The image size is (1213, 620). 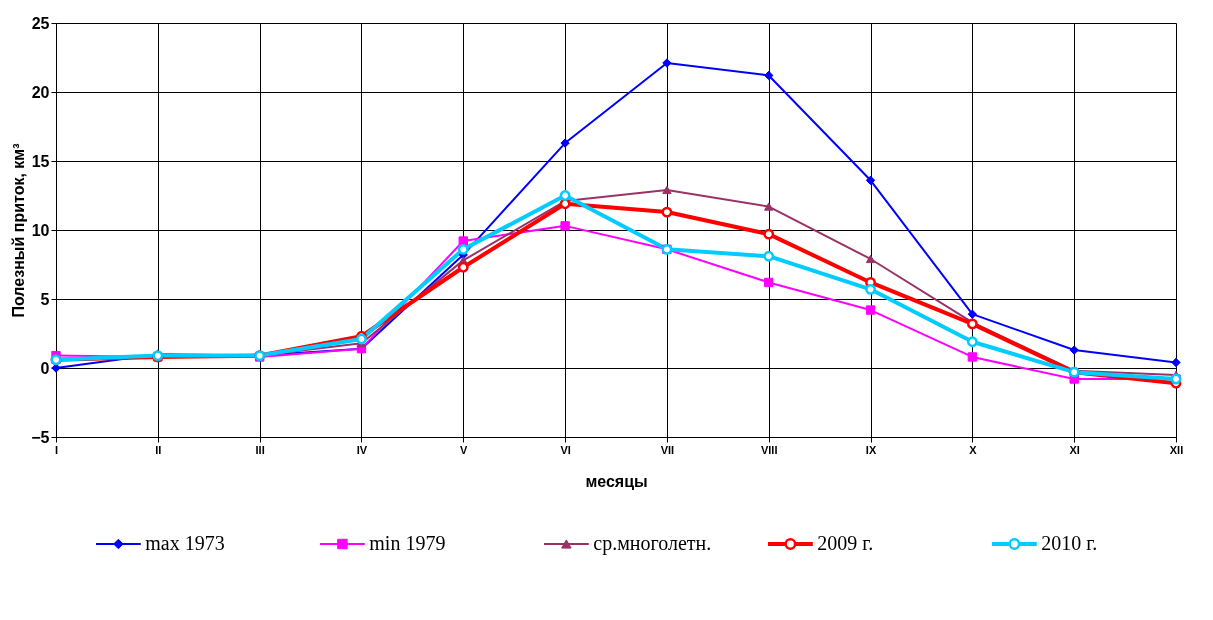 I want to click on x-tick-label: II, so click(x=158, y=449).